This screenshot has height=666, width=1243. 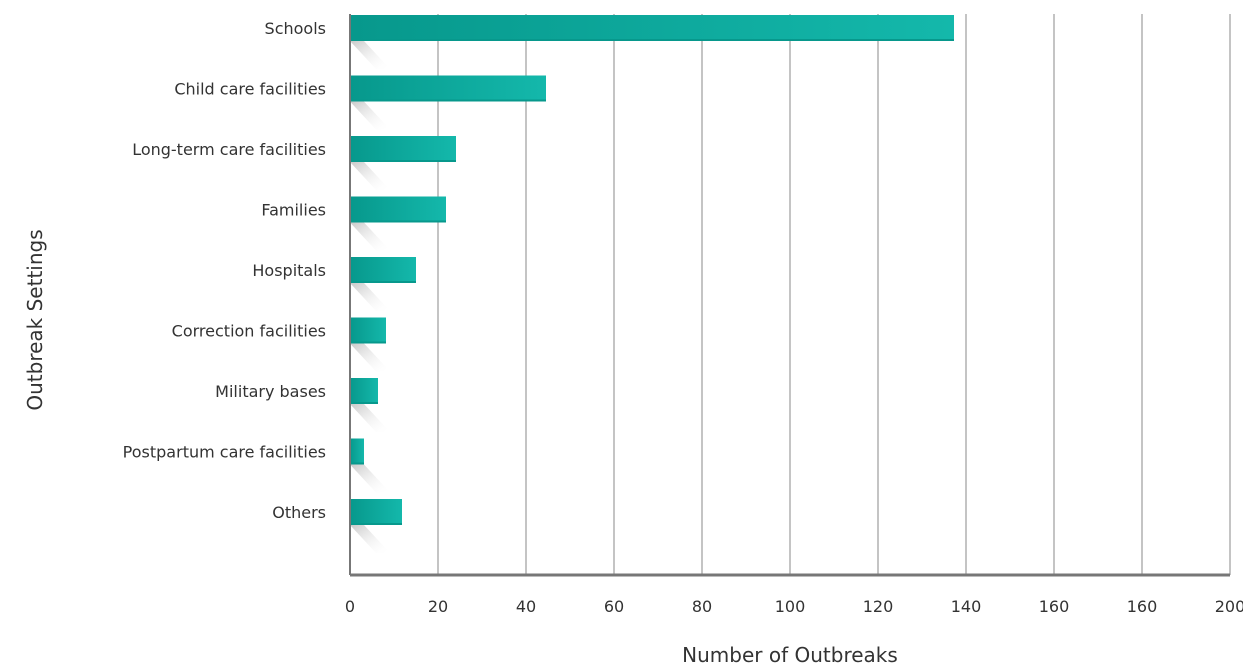 What do you see at coordinates (878, 606) in the screenshot?
I see `x-tick-label: 120` at bounding box center [878, 606].